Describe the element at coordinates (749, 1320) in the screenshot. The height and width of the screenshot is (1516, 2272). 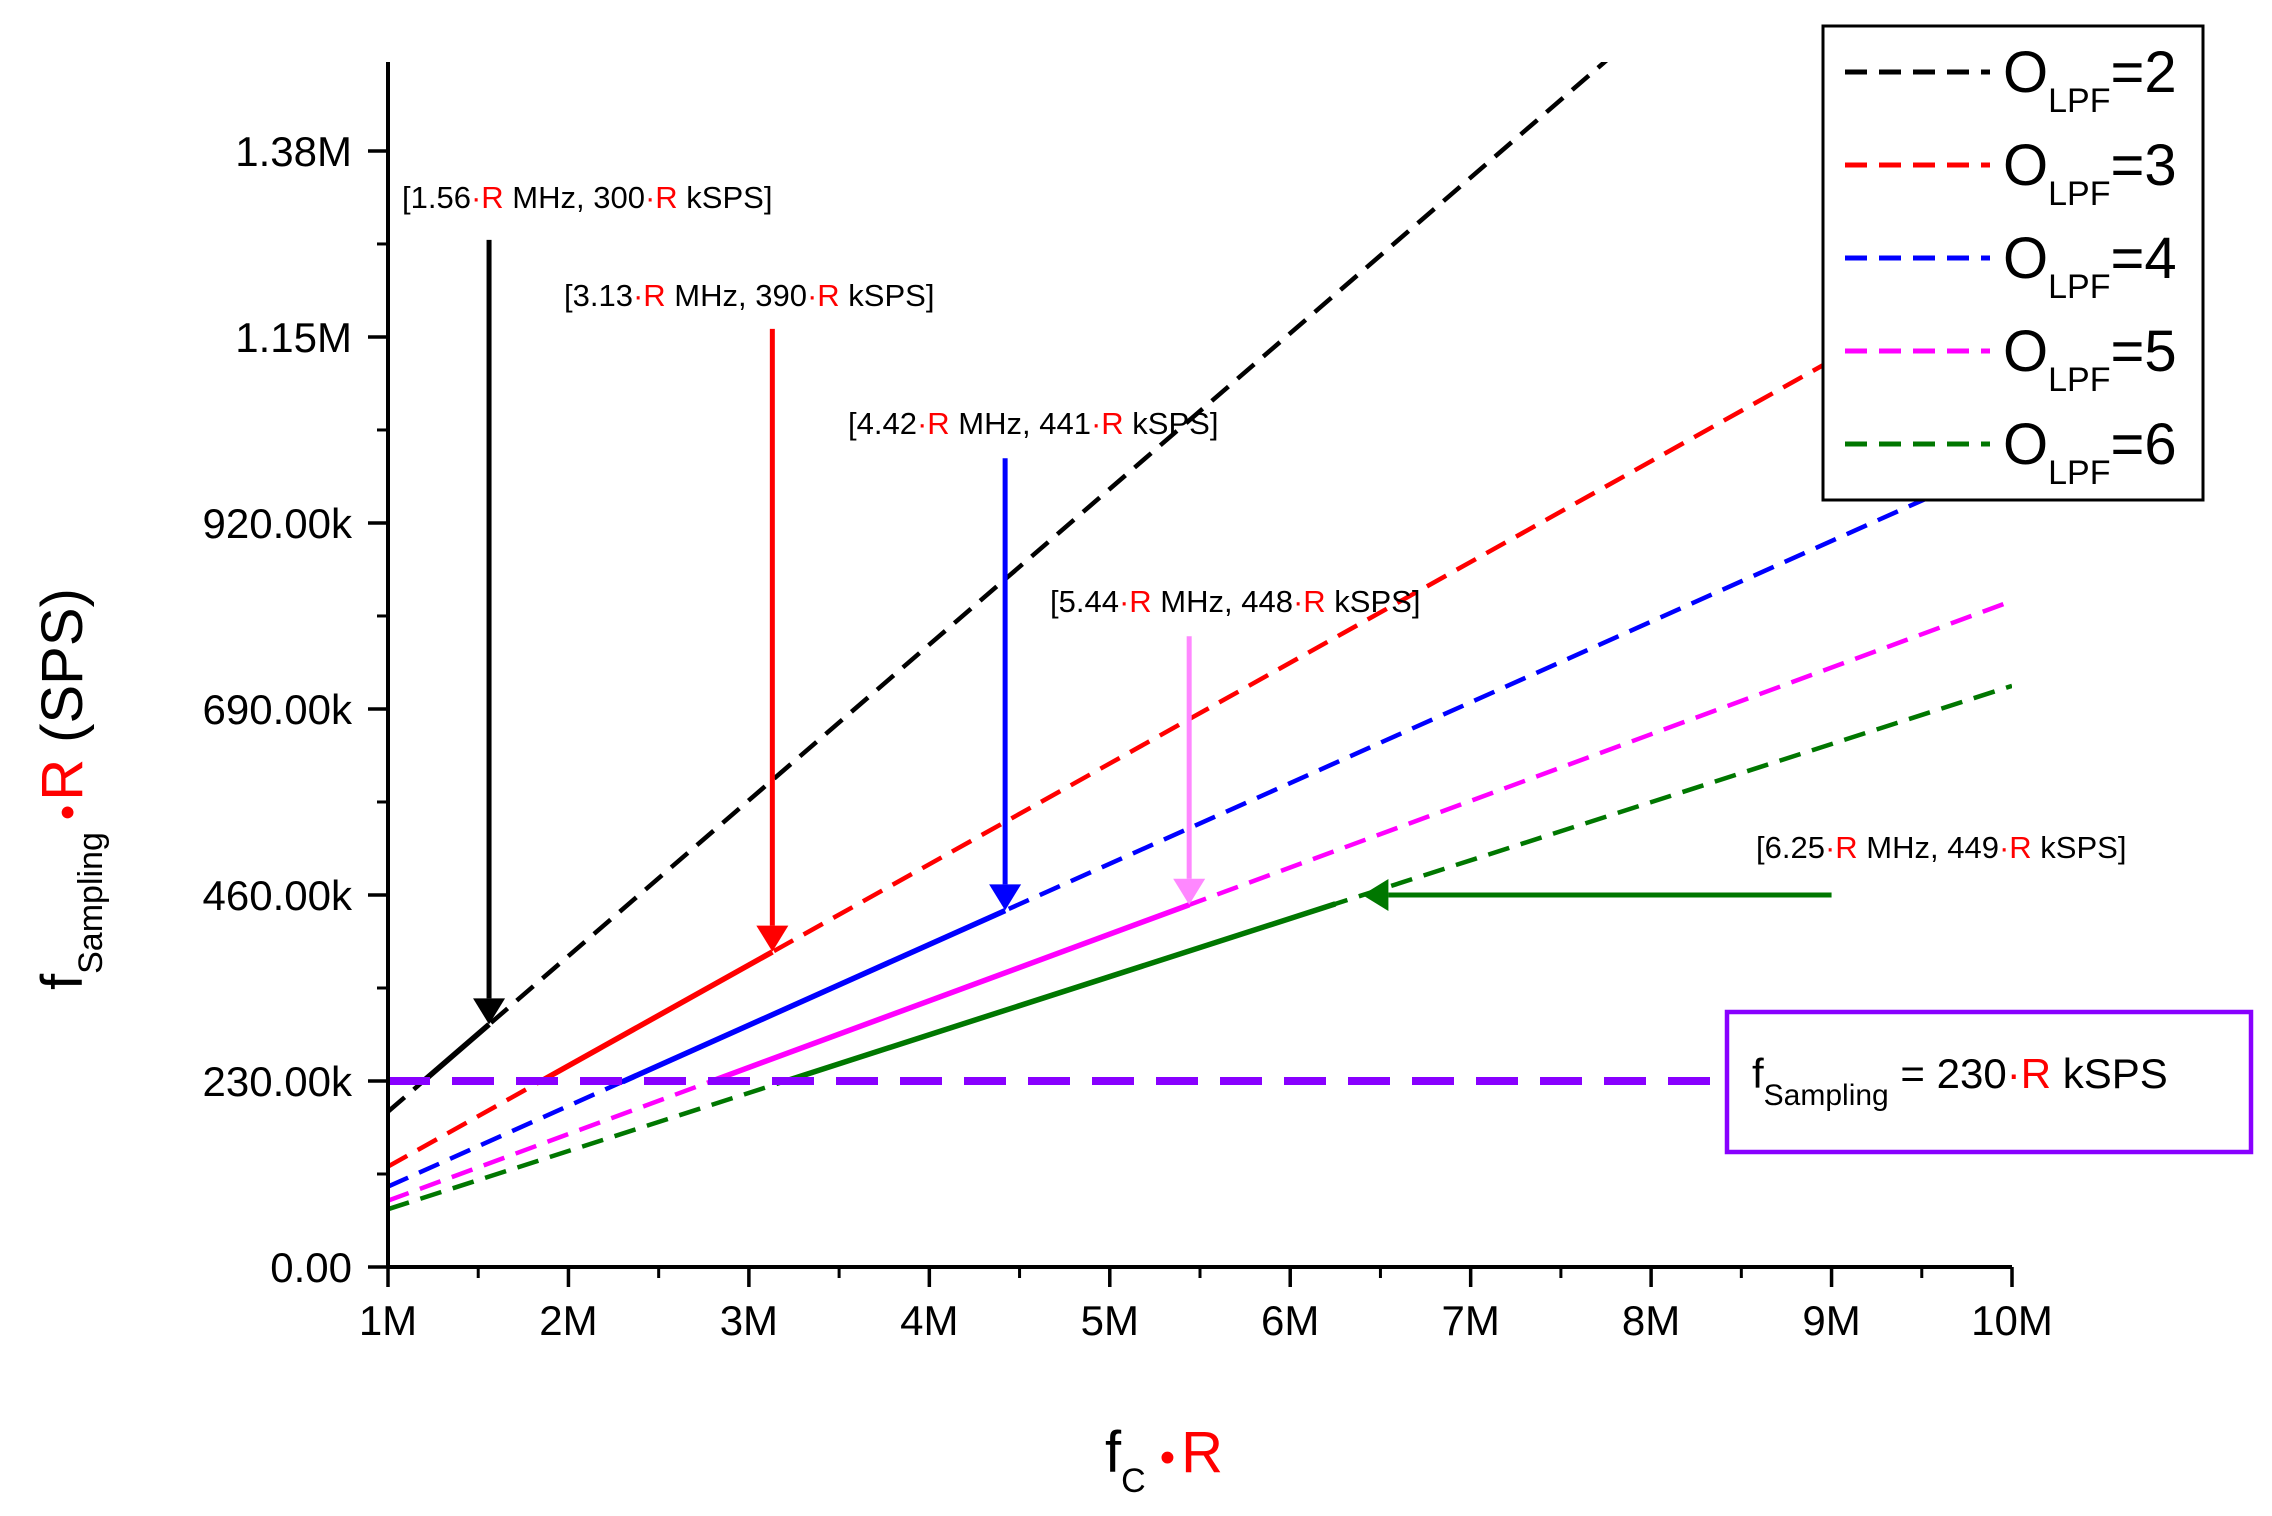
I see `x-tick-label: 3M` at that location.